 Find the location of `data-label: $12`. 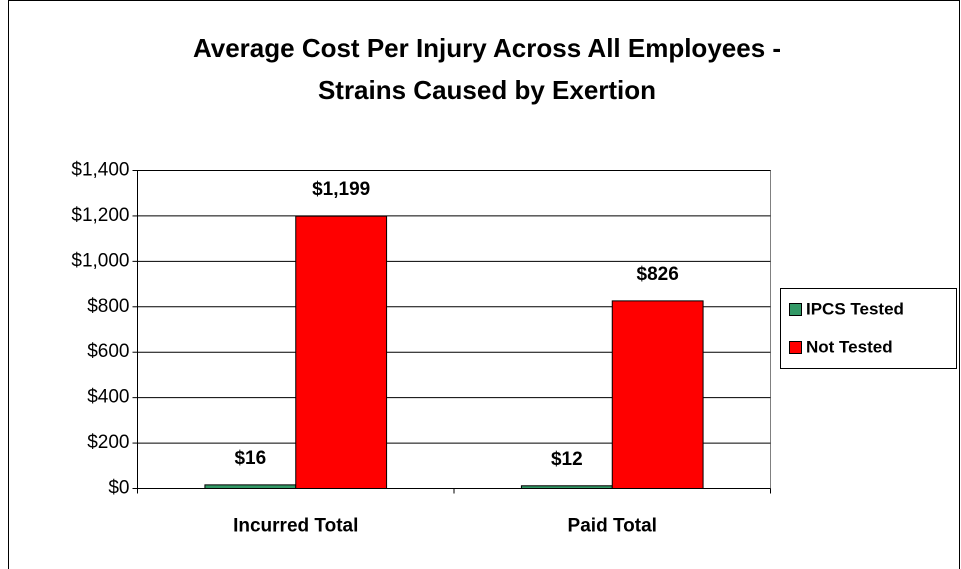

data-label: $12 is located at coordinates (567, 459).